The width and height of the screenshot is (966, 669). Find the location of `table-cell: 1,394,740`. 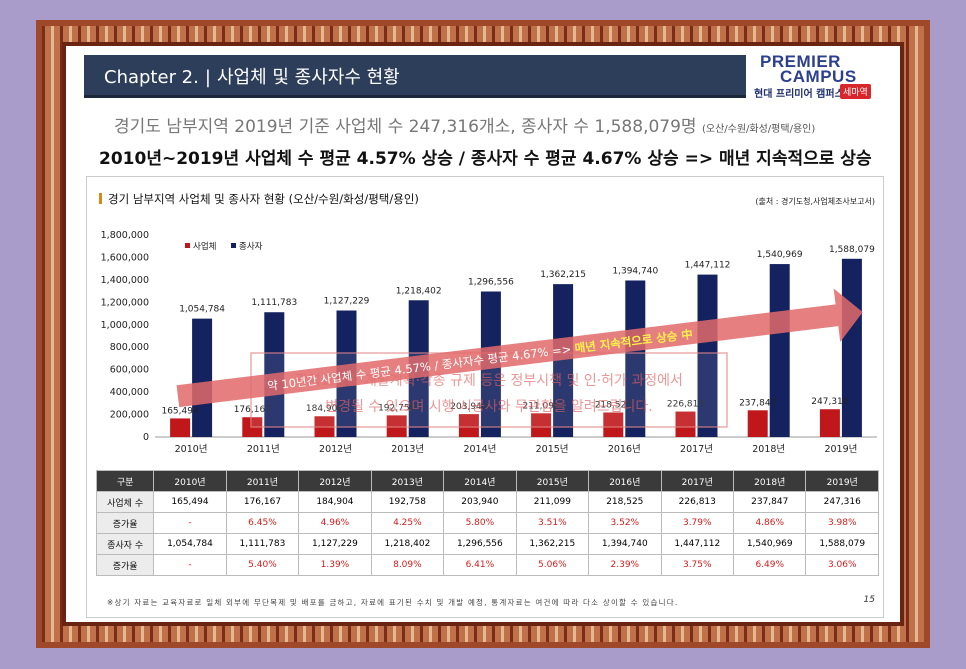

table-cell: 1,394,740 is located at coordinates (625, 544).